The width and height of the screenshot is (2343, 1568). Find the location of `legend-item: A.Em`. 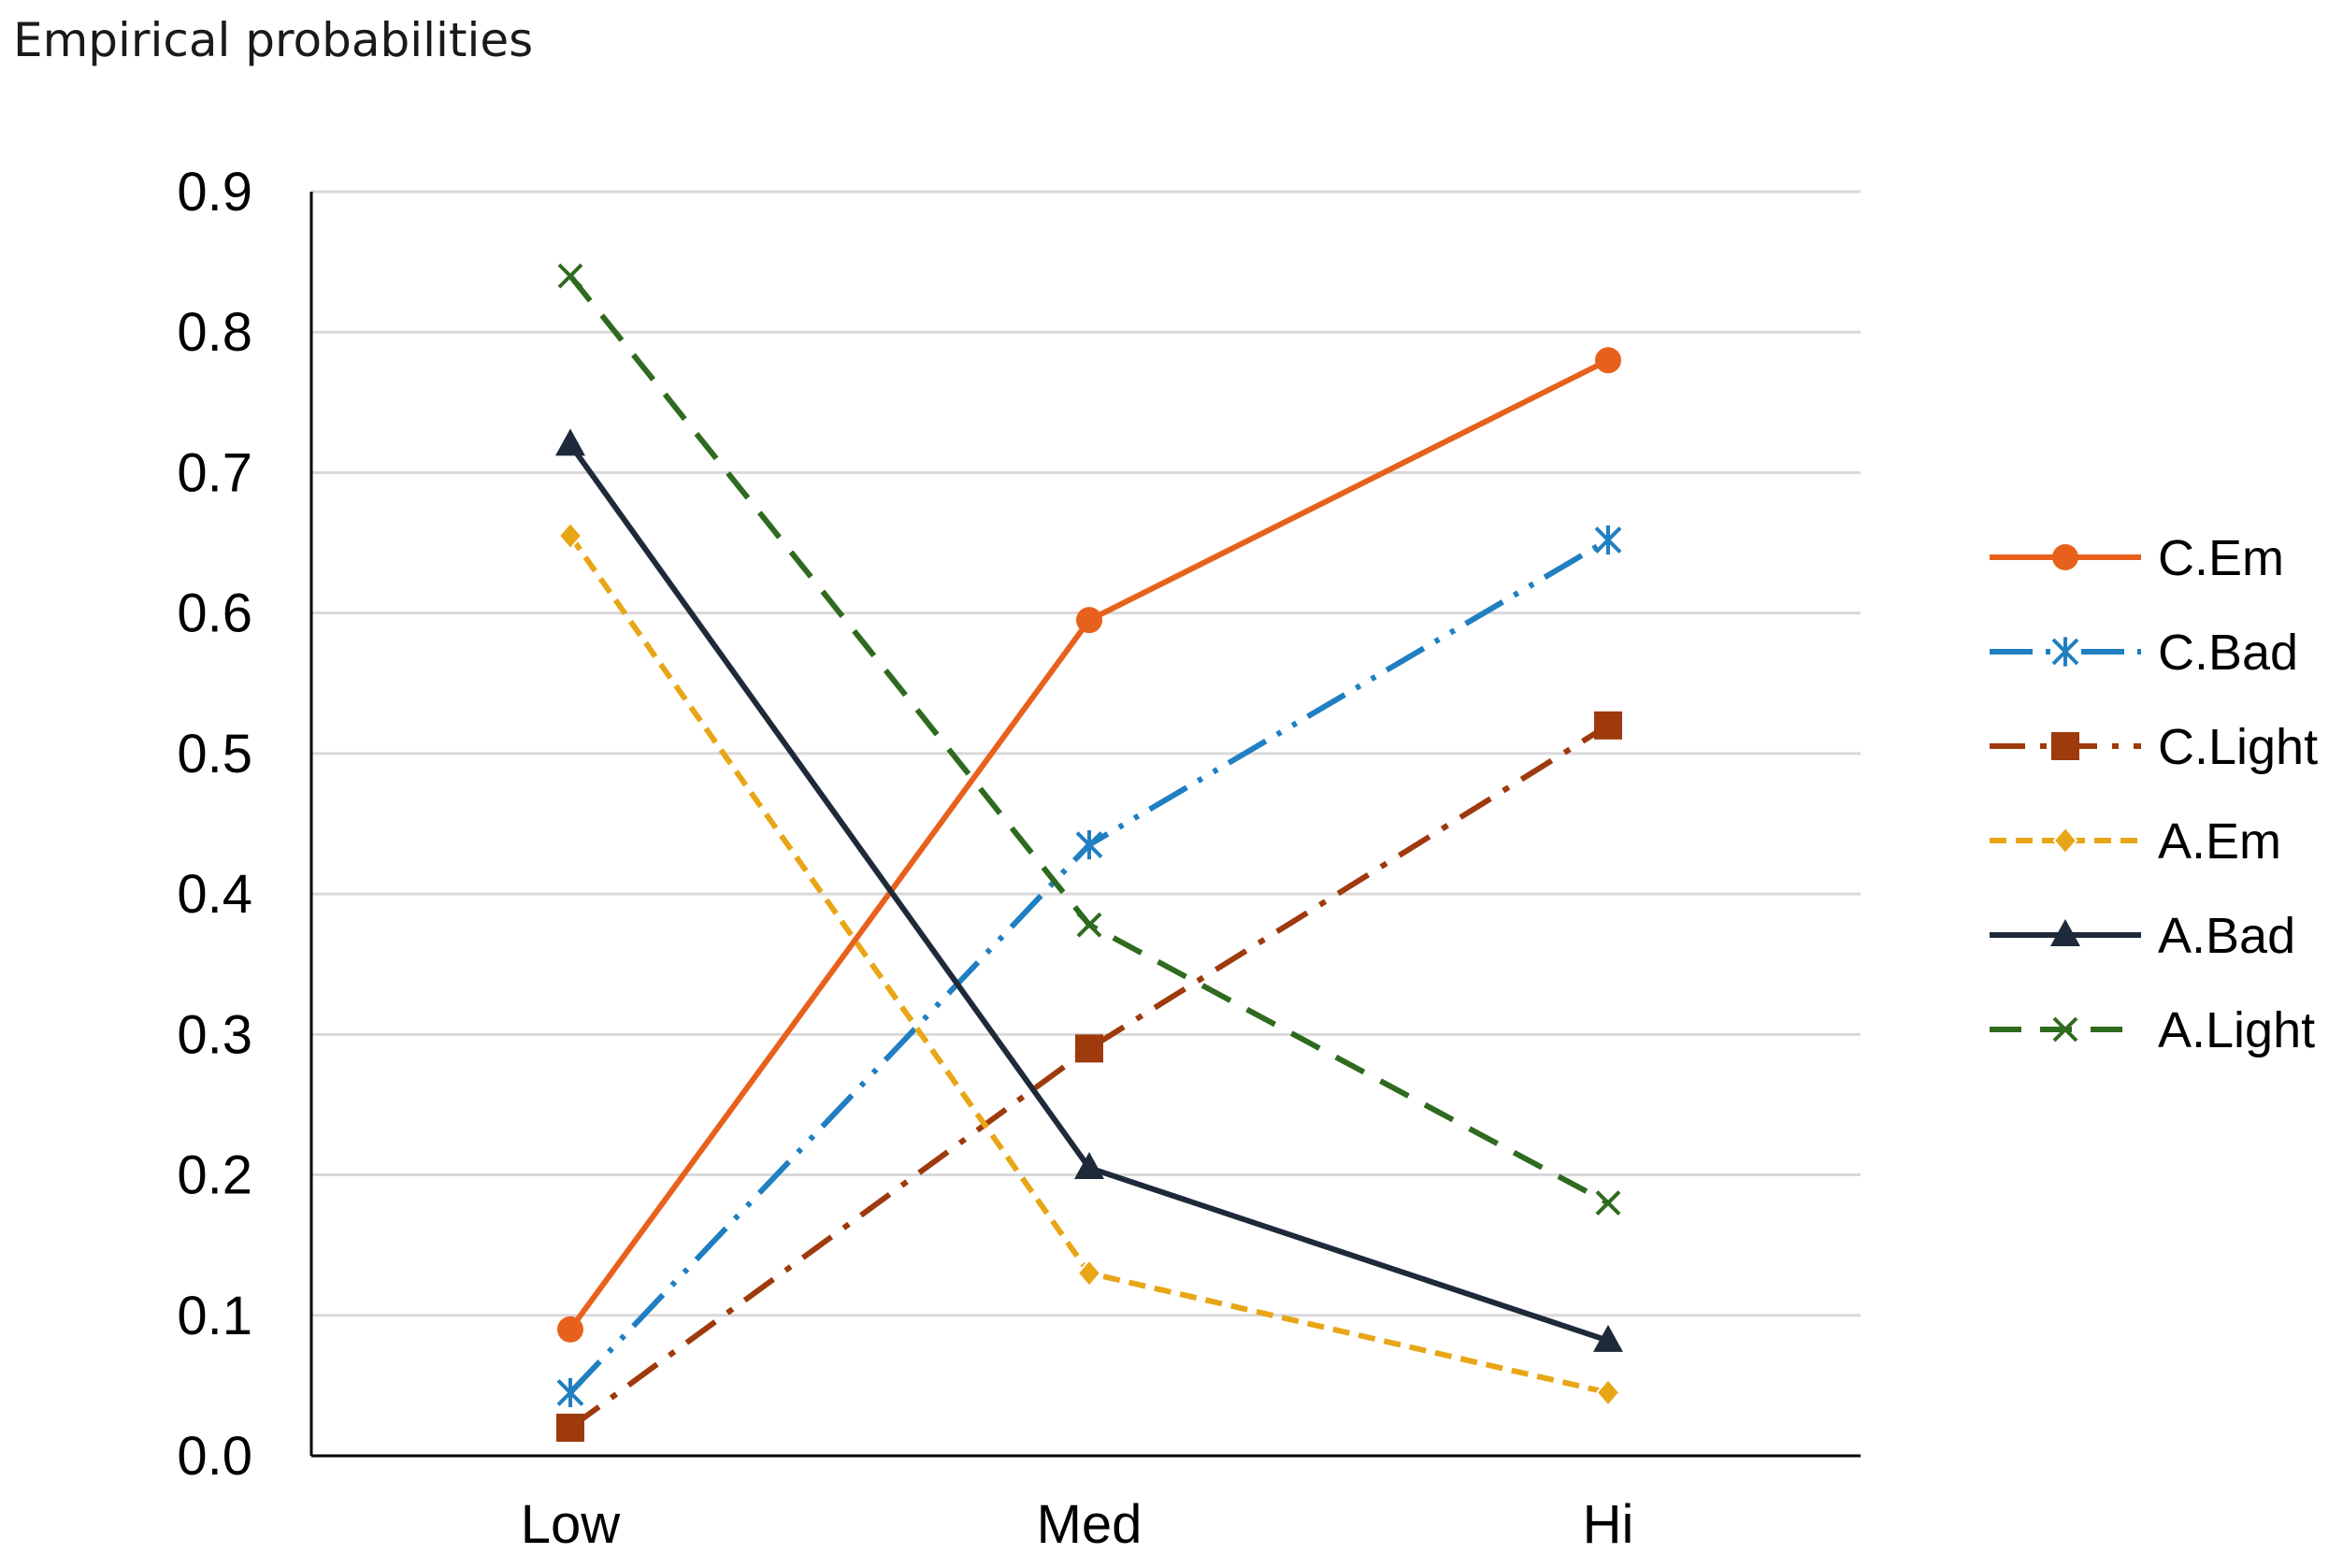

legend-item: A.Em is located at coordinates (2135, 841).